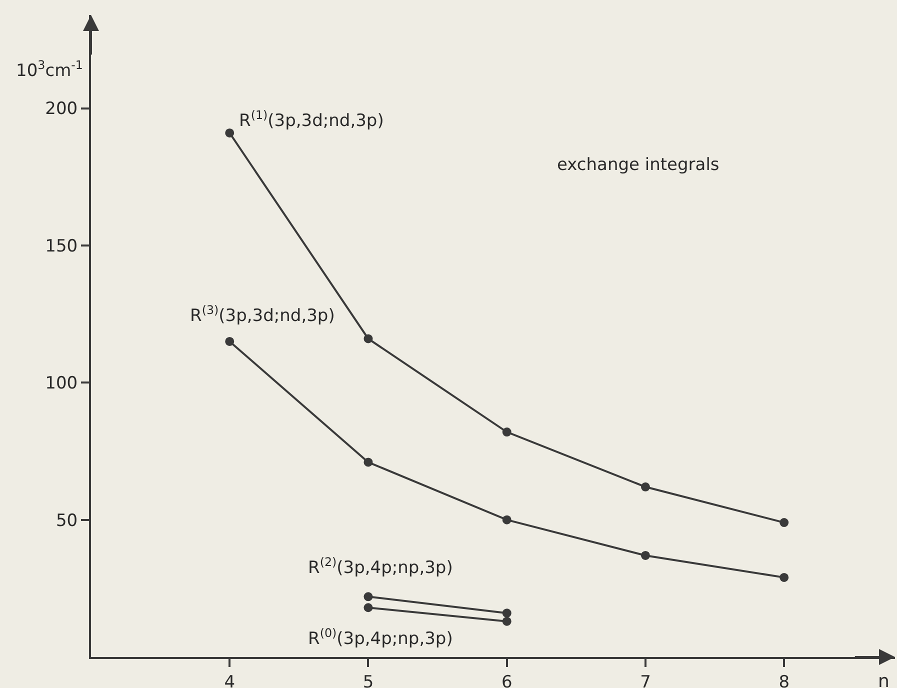 This screenshot has height=688, width=897. What do you see at coordinates (61, 246) in the screenshot?
I see `y-tick-label: 150` at bounding box center [61, 246].